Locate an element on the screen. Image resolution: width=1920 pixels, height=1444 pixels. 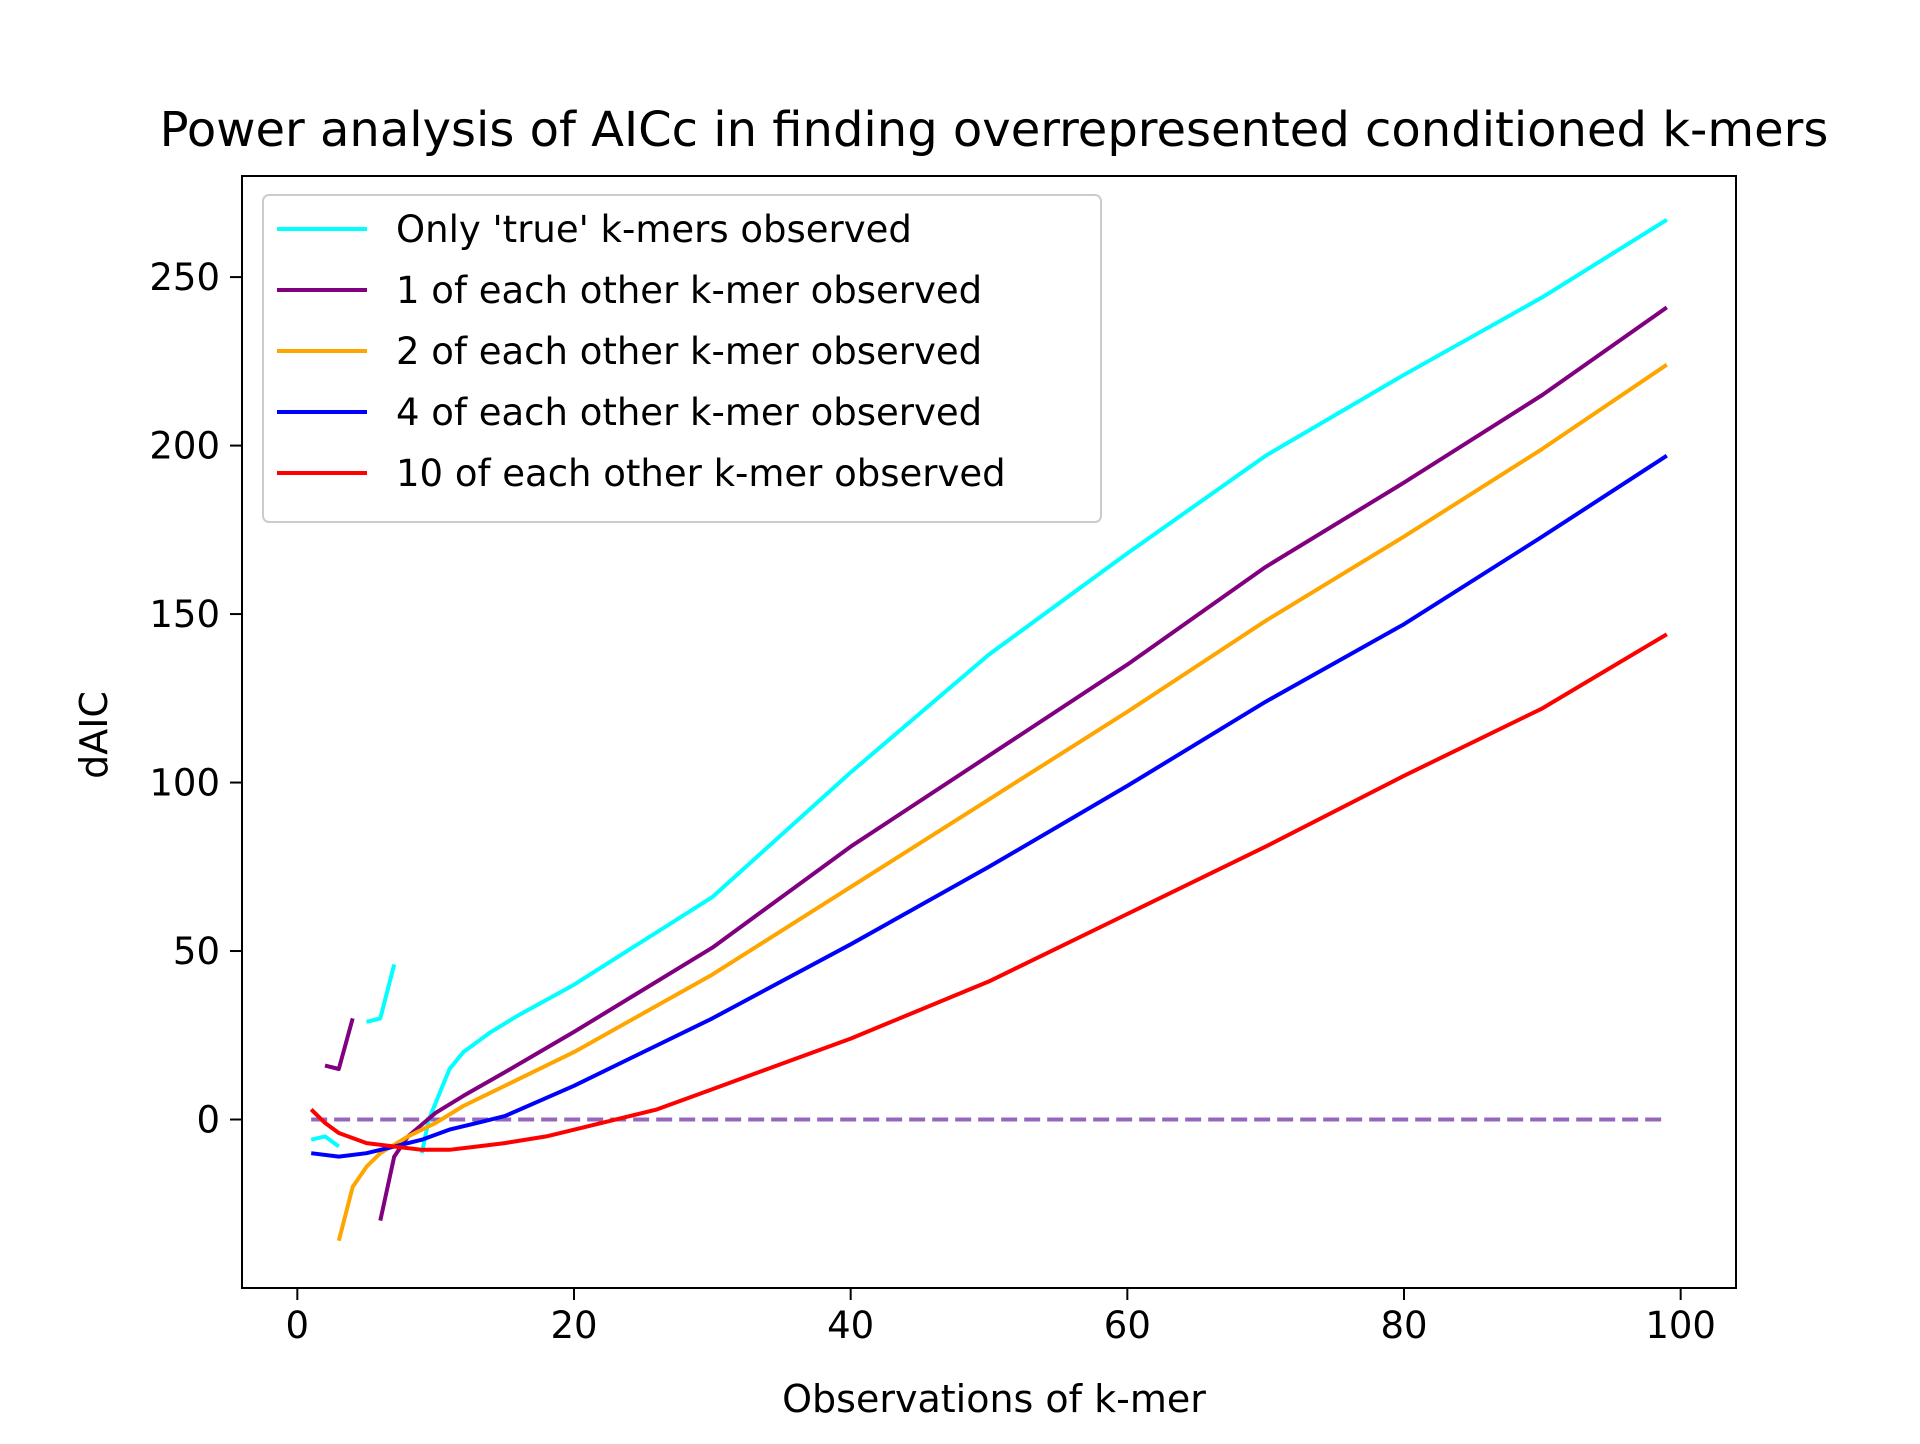
x-axis-label: Observations of k-mer is located at coordinates (994, 1399).